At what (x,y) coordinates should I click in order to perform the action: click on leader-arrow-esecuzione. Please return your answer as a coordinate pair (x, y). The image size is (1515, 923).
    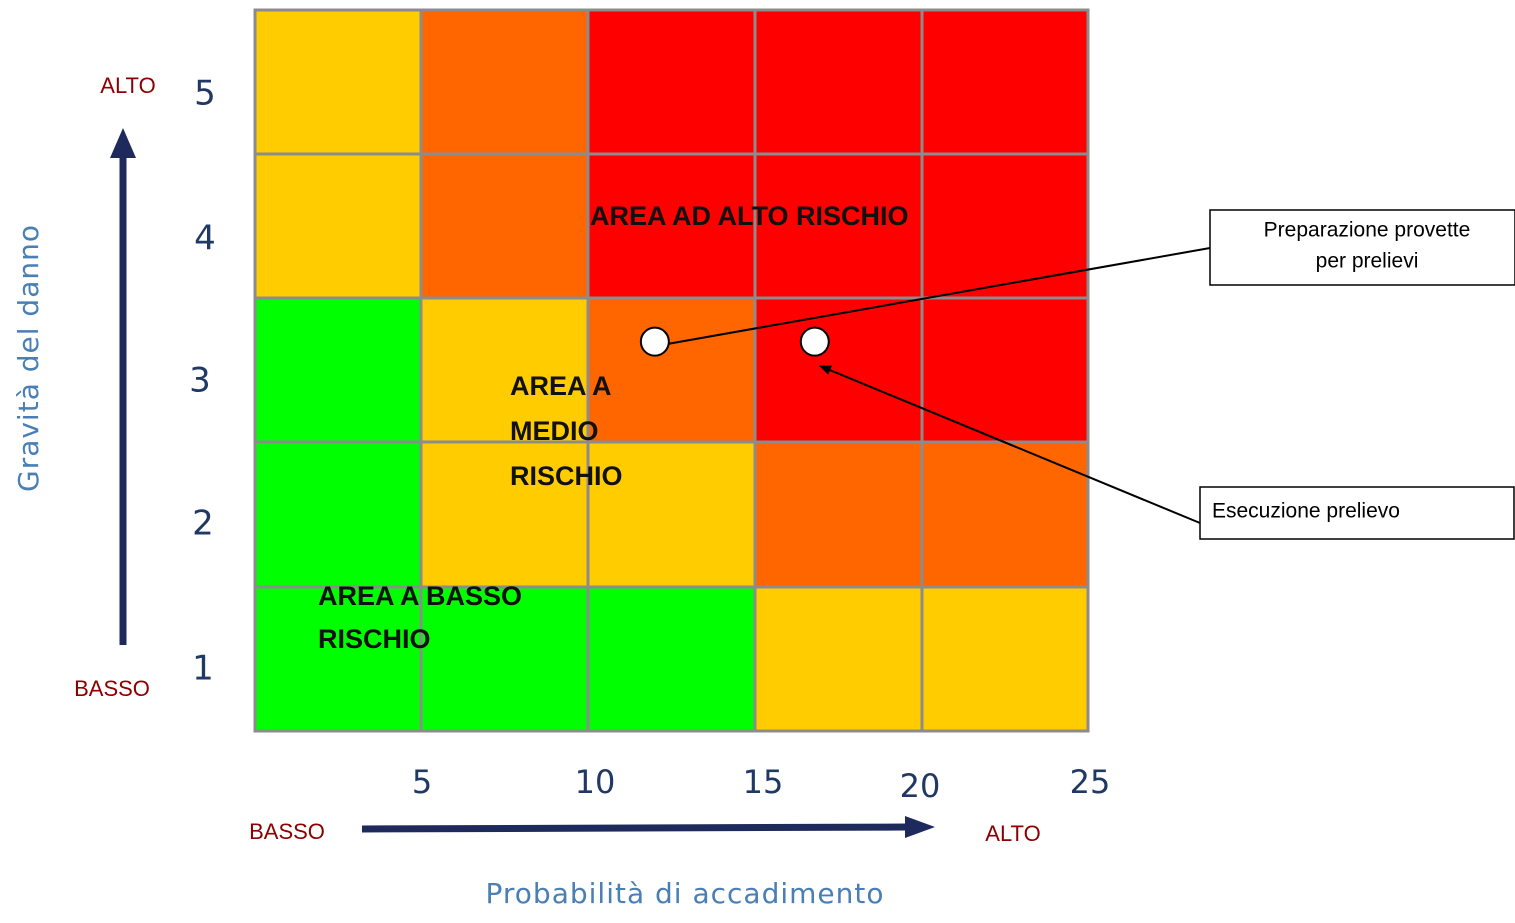
    Looking at the image, I should click on (1010, 444).